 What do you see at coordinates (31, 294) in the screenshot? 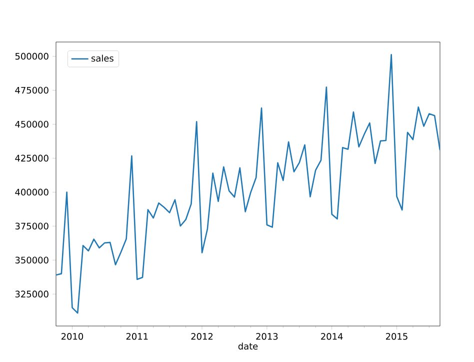
I see `y-tick-label: 325000` at bounding box center [31, 294].